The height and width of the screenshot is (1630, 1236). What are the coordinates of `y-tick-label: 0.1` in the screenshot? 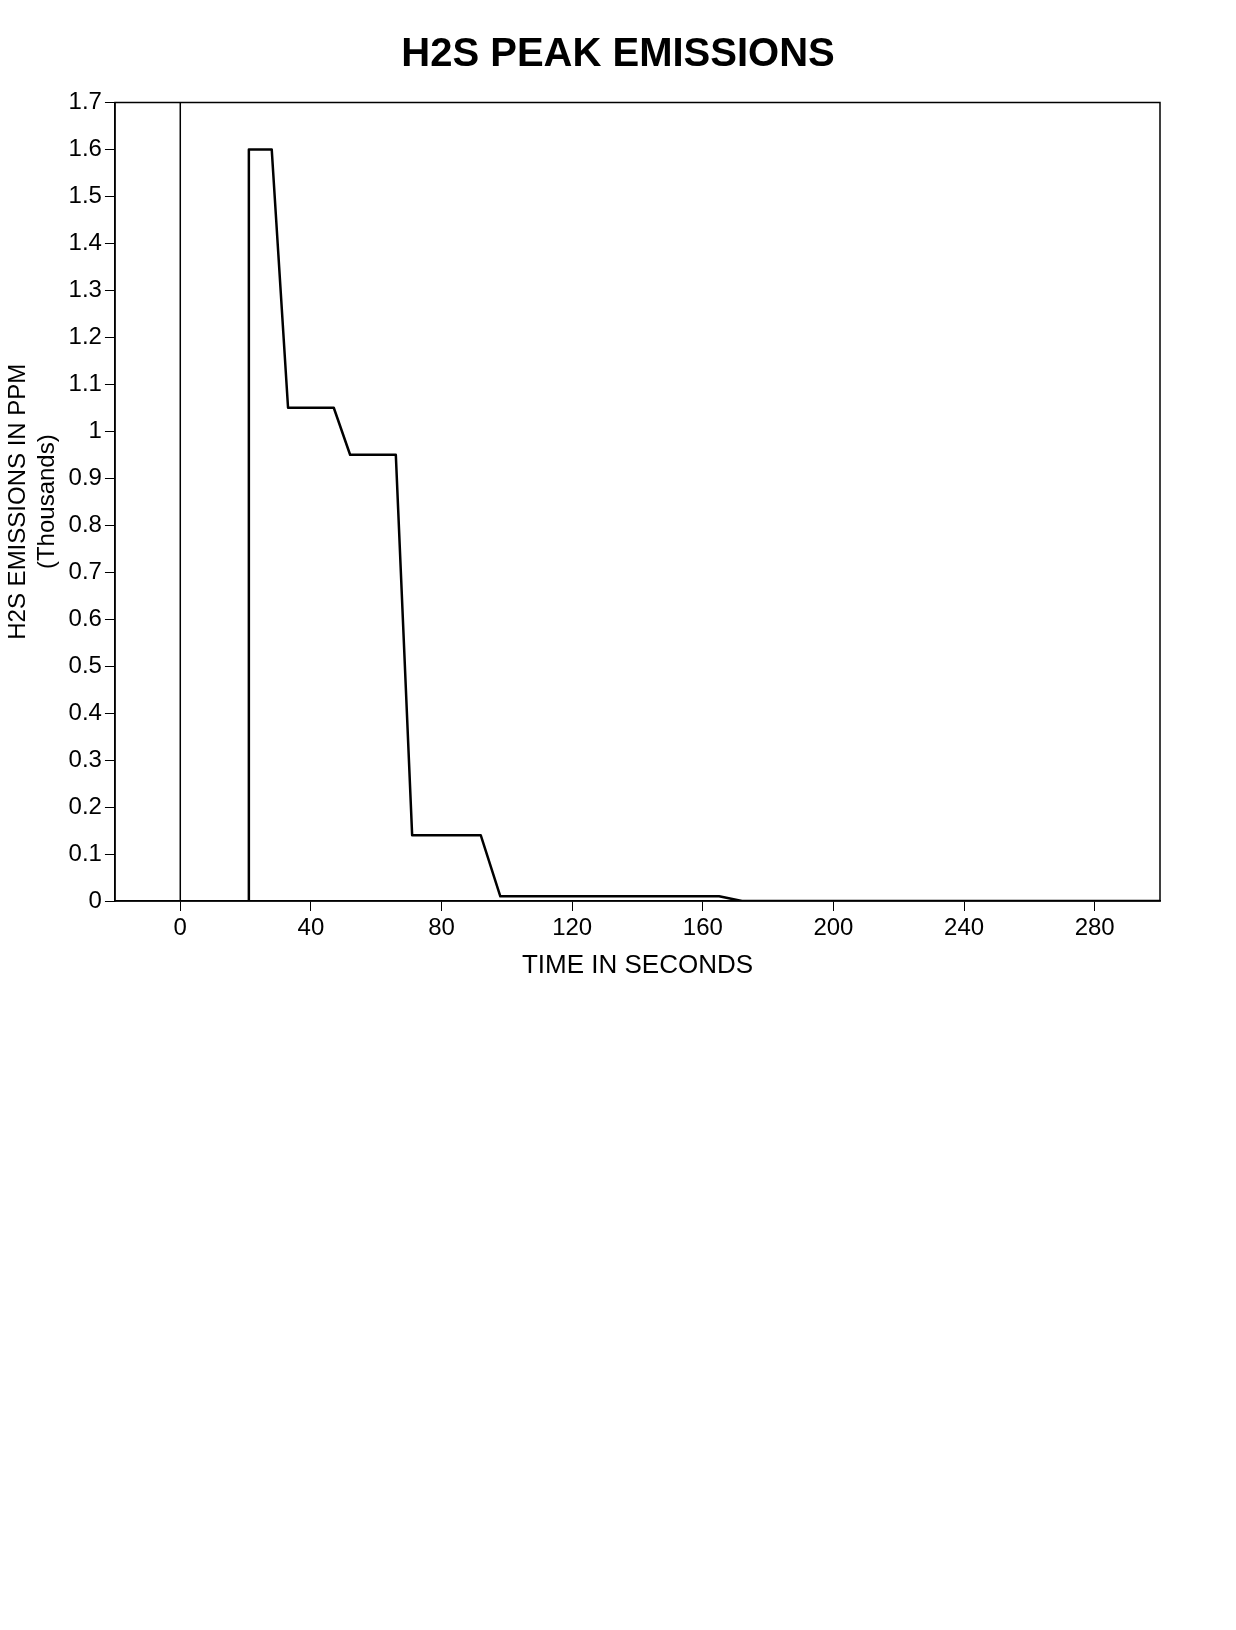 It's located at (85, 852).